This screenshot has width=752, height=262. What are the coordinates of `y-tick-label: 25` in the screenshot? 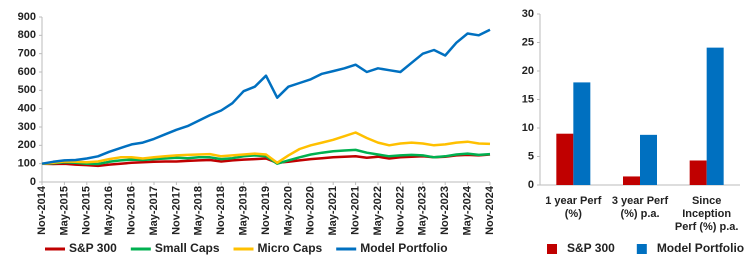 It's located at (528, 42).